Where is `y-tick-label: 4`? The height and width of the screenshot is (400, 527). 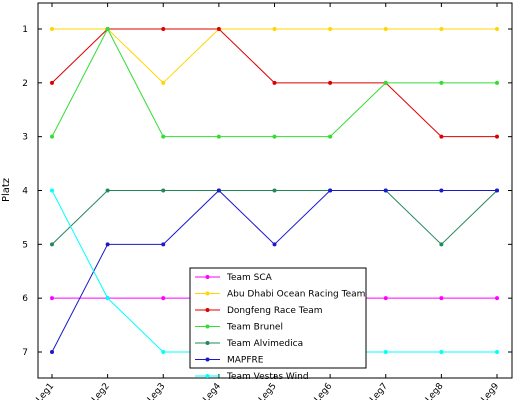 y-tick-label: 4 is located at coordinates (25, 192).